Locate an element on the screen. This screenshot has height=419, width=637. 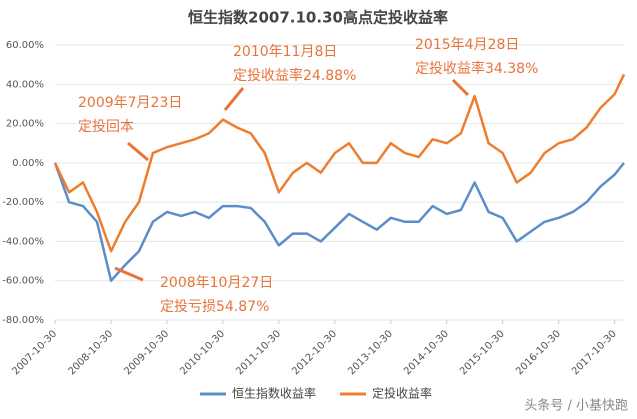
x-tick-label: 2008-10-30 is located at coordinates (90, 352).